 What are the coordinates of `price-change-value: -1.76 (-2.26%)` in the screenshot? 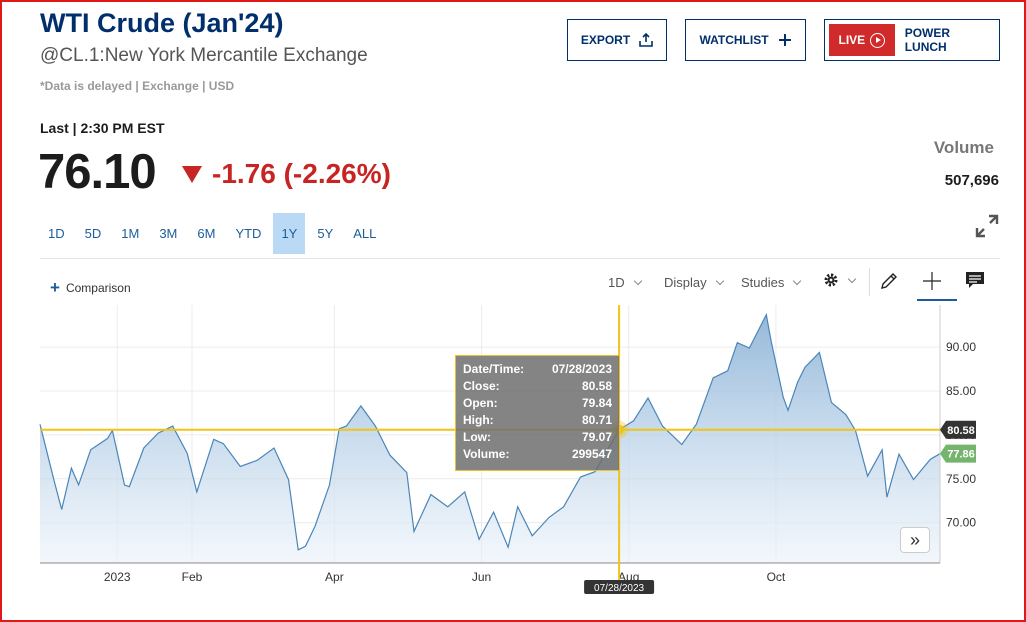 It's located at (301, 173).